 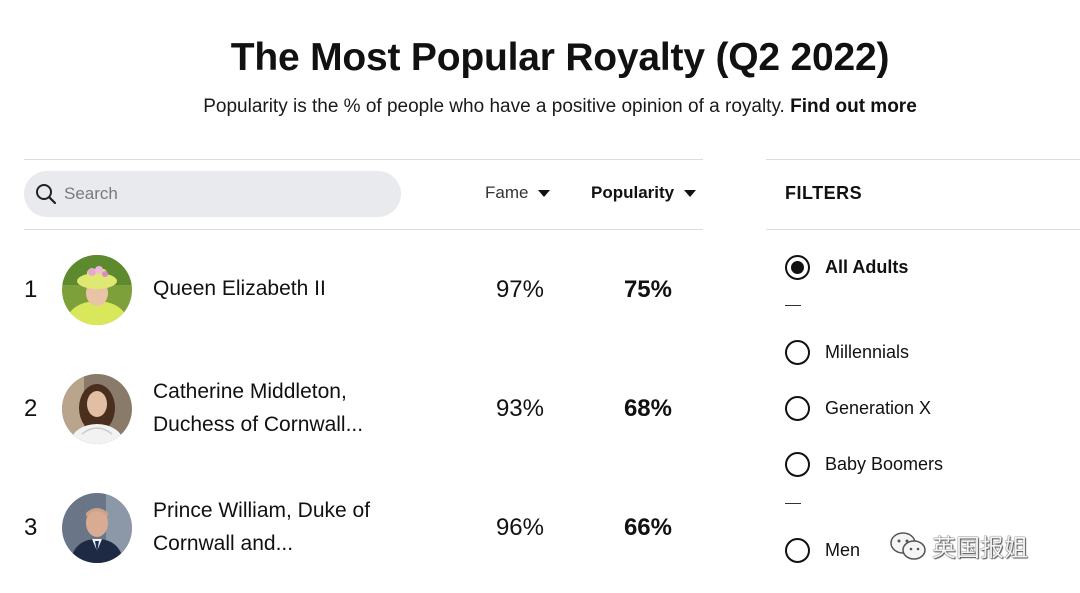 What do you see at coordinates (46, 194) in the screenshot?
I see `search-icon` at bounding box center [46, 194].